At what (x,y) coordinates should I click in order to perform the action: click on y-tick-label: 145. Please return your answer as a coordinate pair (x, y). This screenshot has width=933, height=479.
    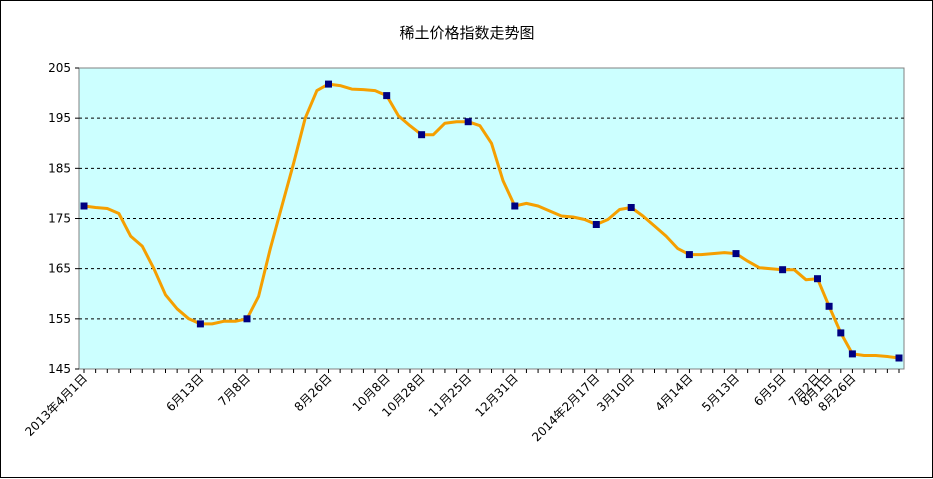
    Looking at the image, I should click on (59, 369).